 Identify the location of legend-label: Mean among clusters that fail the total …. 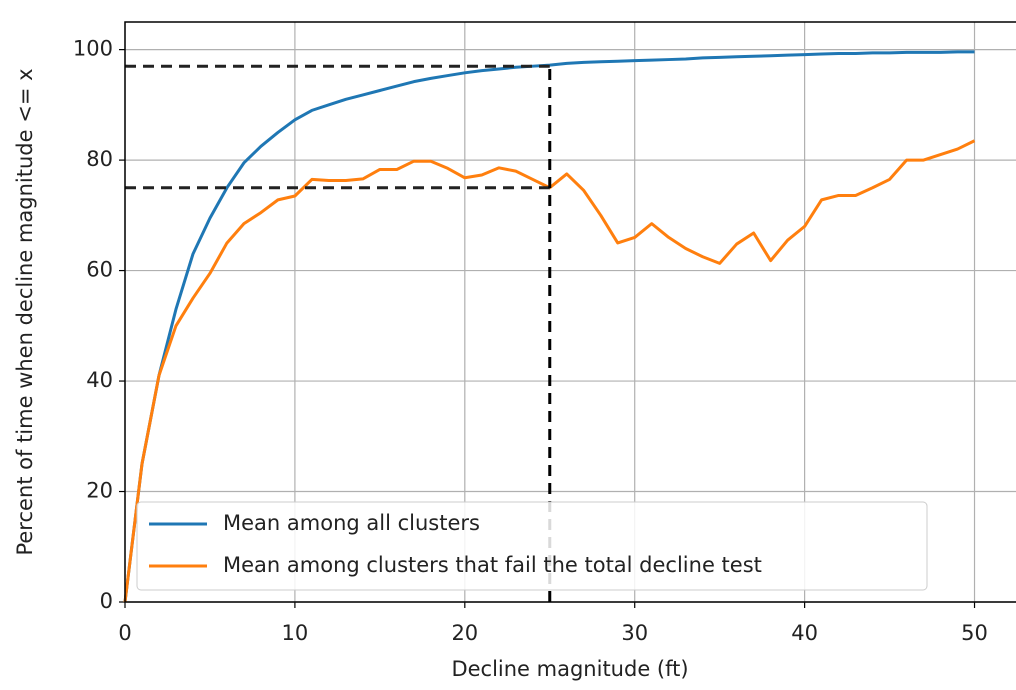
(492, 565).